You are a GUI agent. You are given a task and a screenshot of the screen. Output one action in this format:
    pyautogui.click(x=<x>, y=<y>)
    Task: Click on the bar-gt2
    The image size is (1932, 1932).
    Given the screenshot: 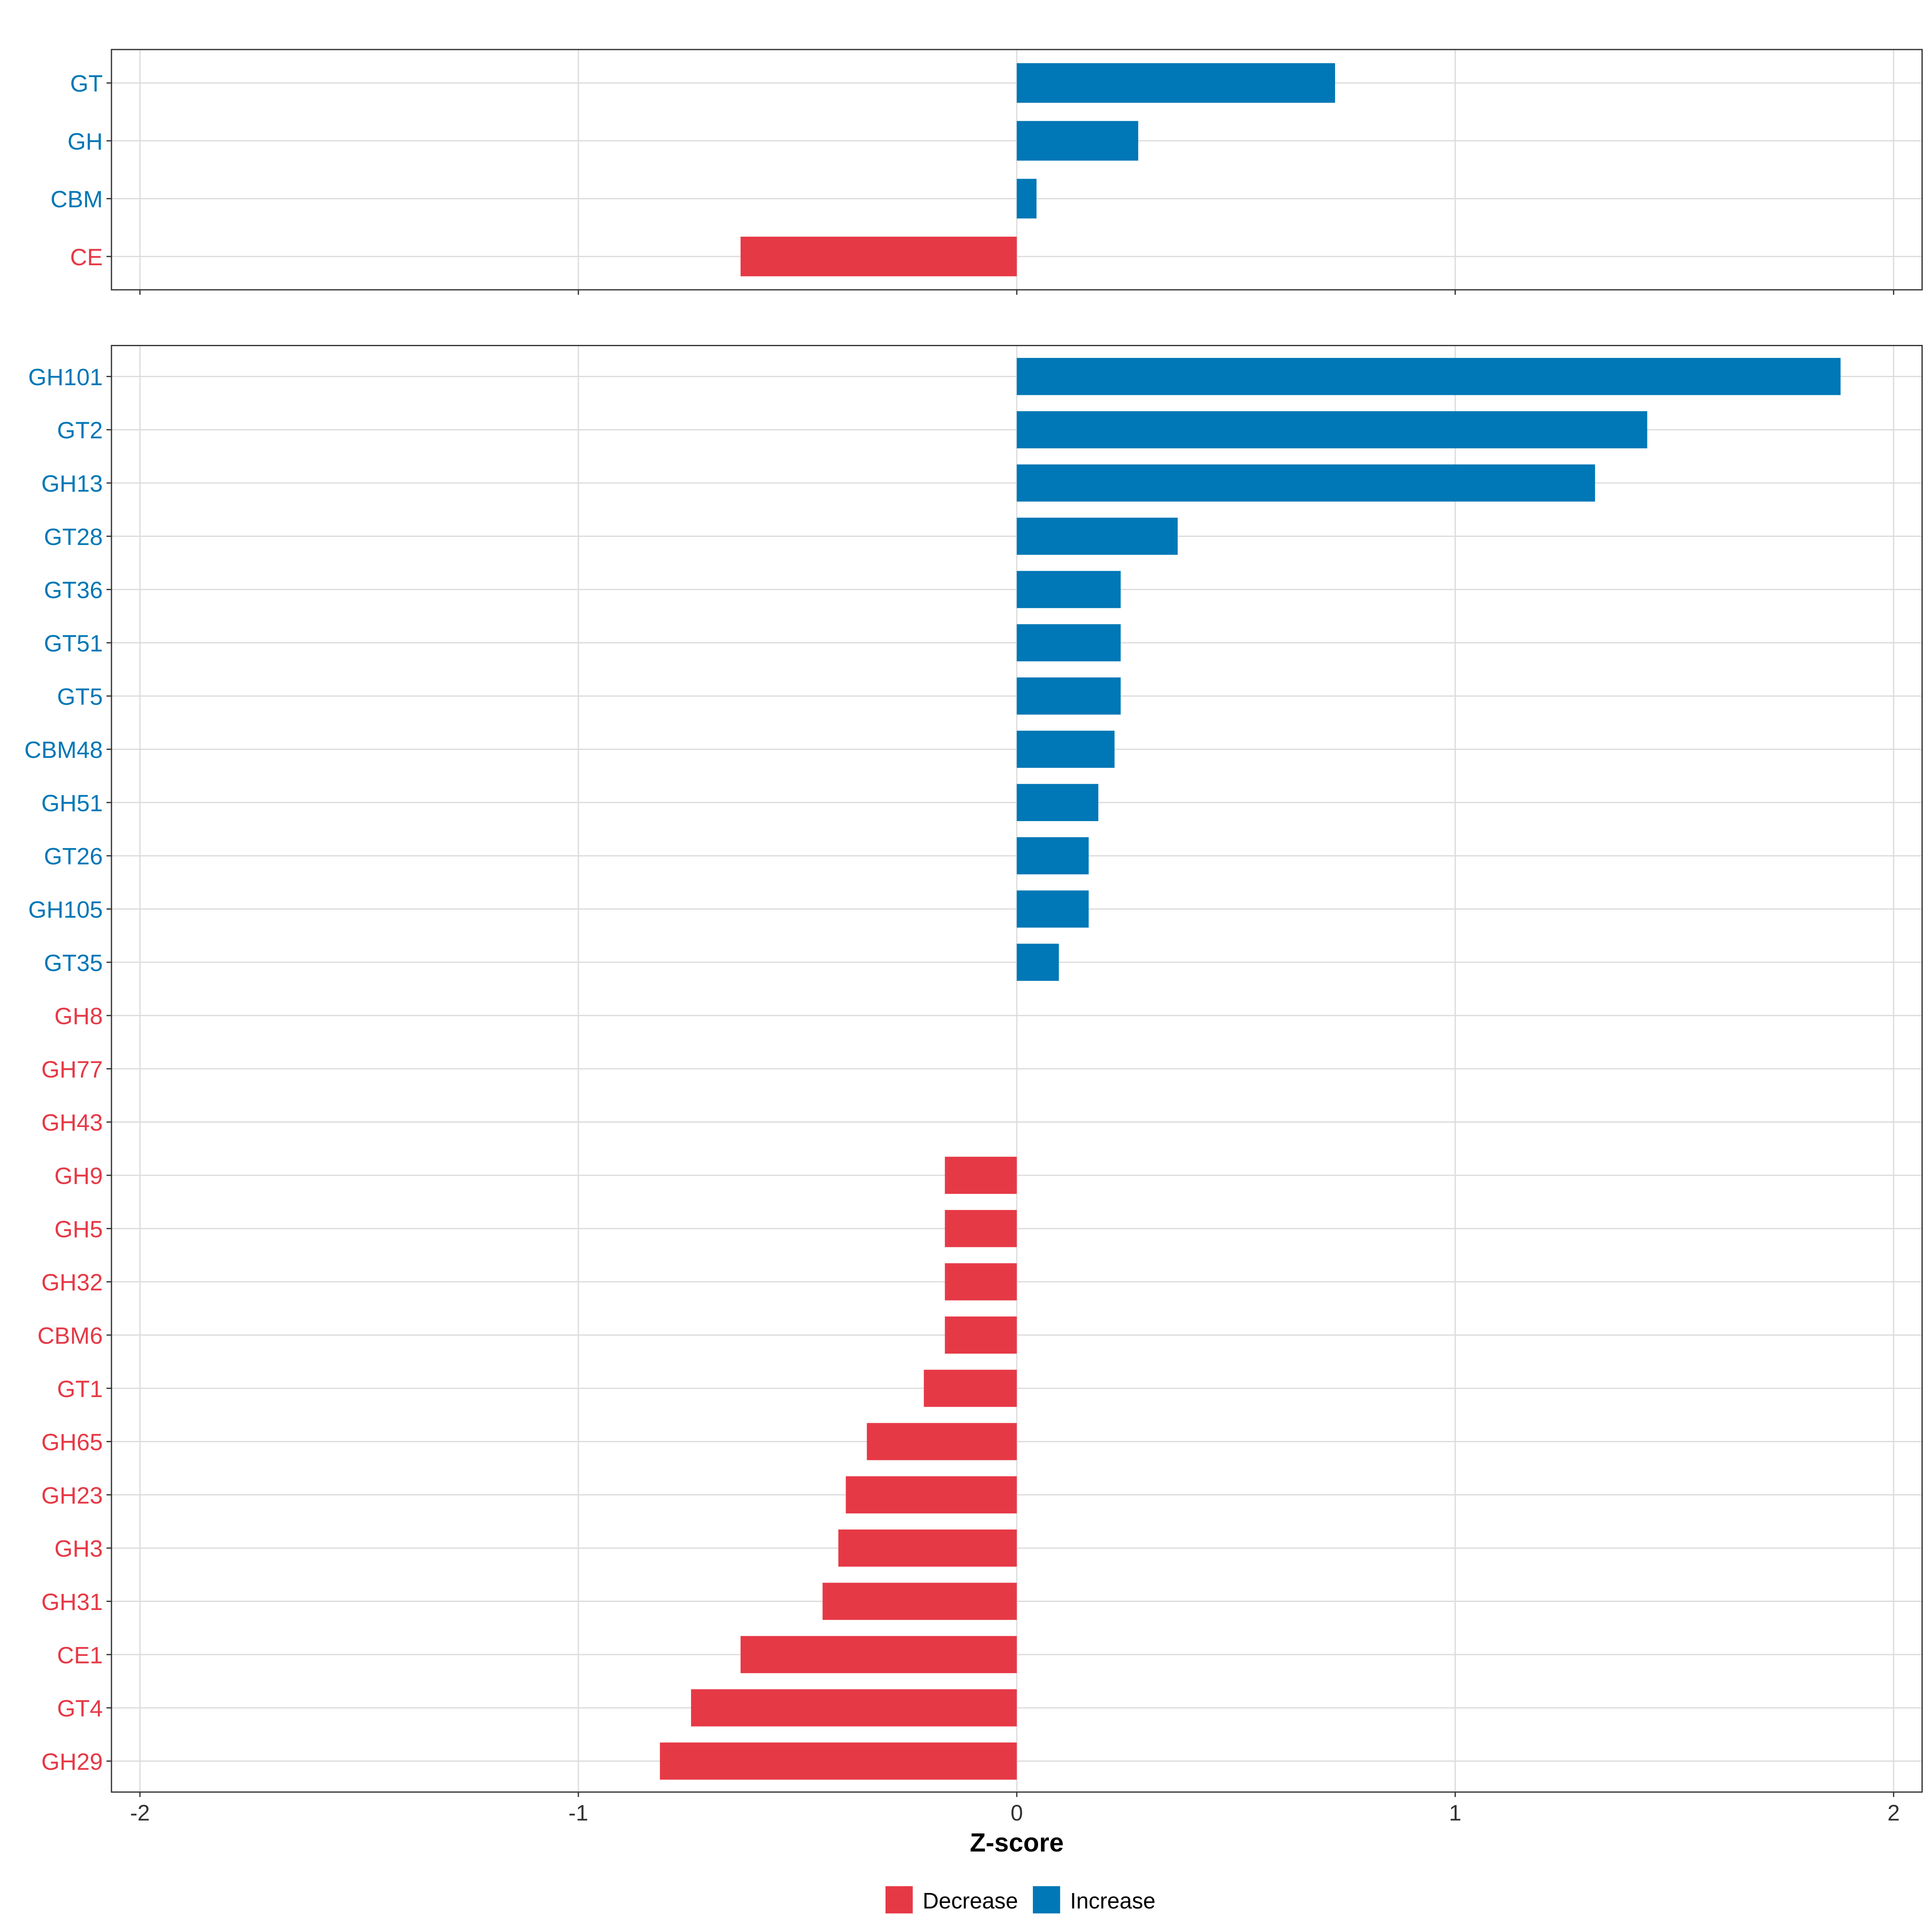 What is the action you would take?
    pyautogui.click(x=1332, y=429)
    